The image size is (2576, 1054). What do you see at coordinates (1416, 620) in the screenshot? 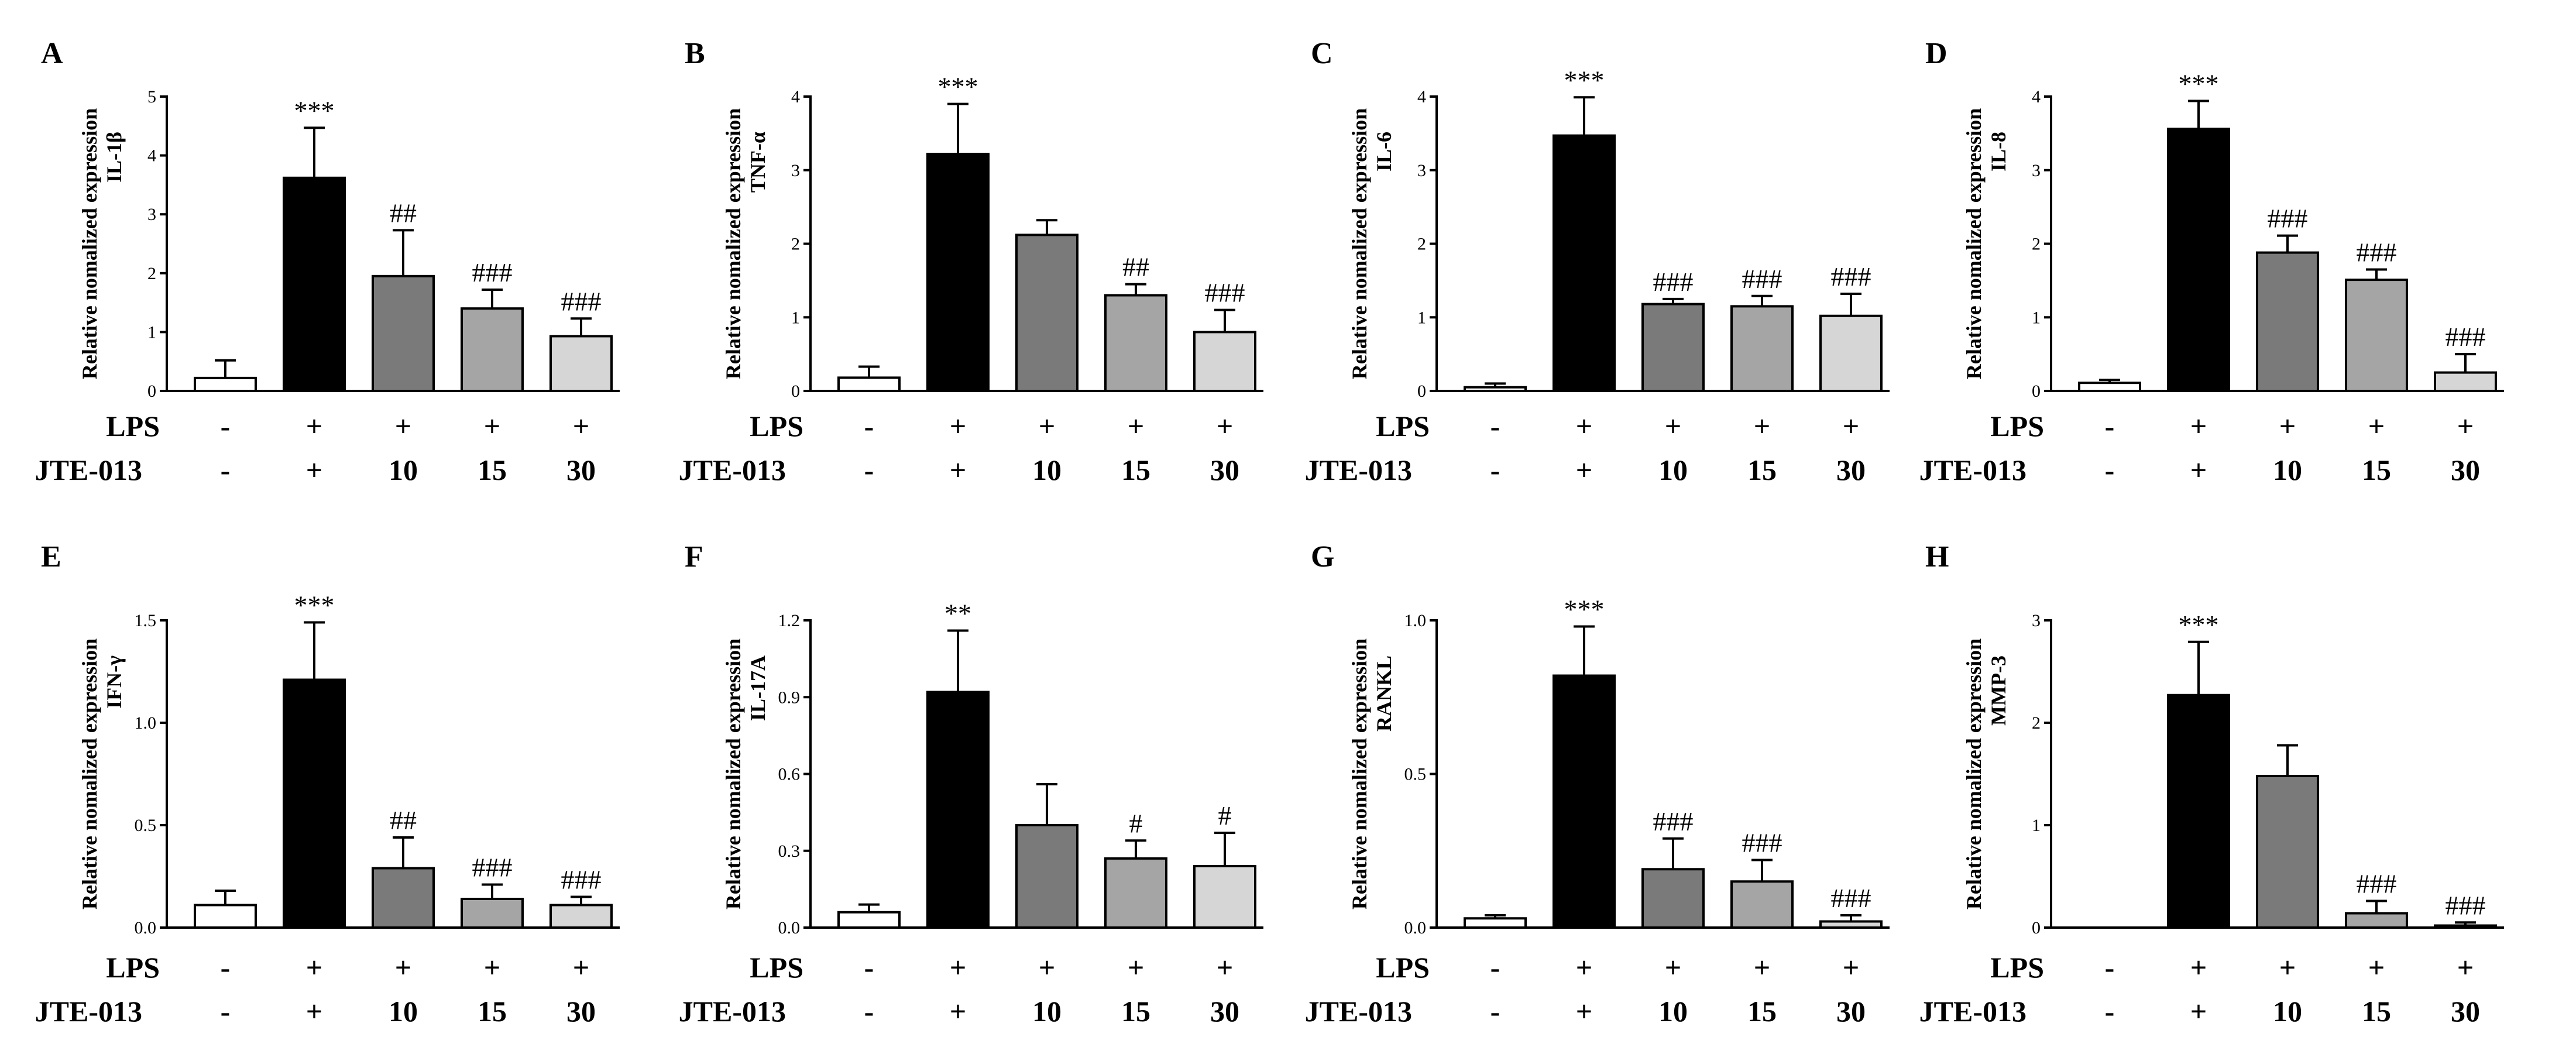
I see `y-tick-label: 1.0` at bounding box center [1416, 620].